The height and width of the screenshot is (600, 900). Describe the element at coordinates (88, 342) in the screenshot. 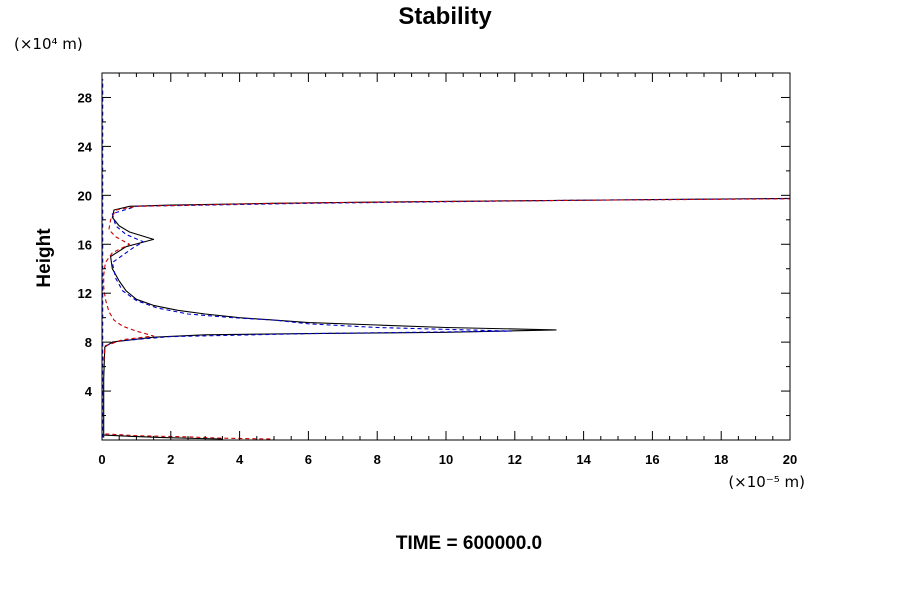

I see `y-tick-label: 8` at that location.